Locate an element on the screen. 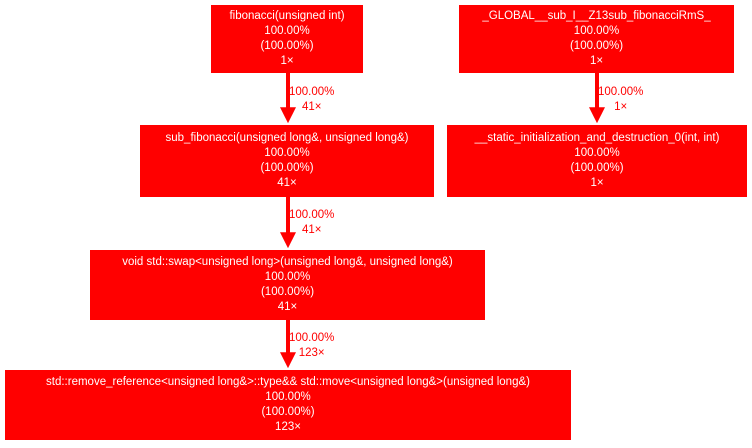 This screenshot has width=752, height=448. edge-label-sub-fibonacci-swap: 100.00% 41× is located at coordinates (311, 223).